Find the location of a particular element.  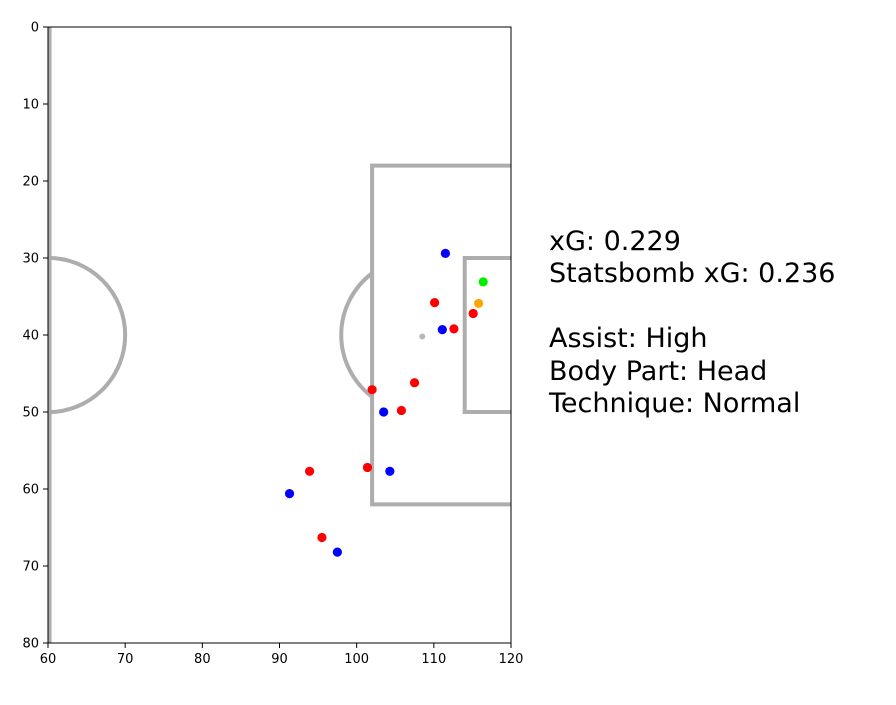

centre-circle is located at coordinates (87, 335).